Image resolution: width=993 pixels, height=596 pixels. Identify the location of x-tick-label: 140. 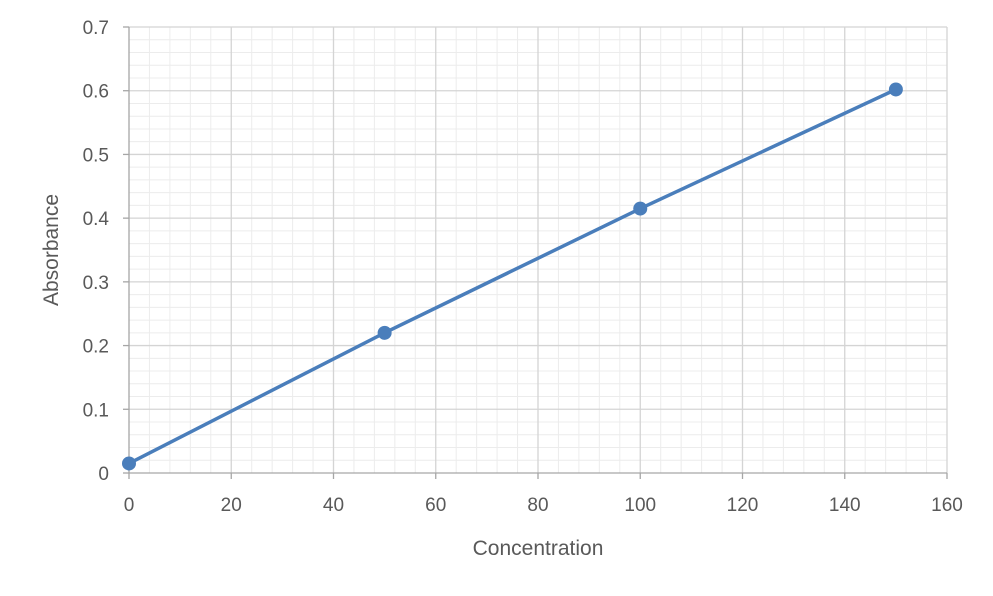
(845, 505).